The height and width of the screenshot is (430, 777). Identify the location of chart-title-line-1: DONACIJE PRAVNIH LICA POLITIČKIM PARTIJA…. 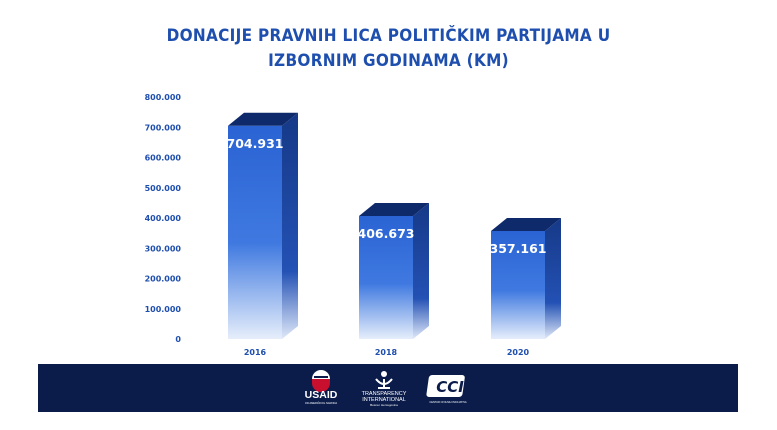
(388, 36).